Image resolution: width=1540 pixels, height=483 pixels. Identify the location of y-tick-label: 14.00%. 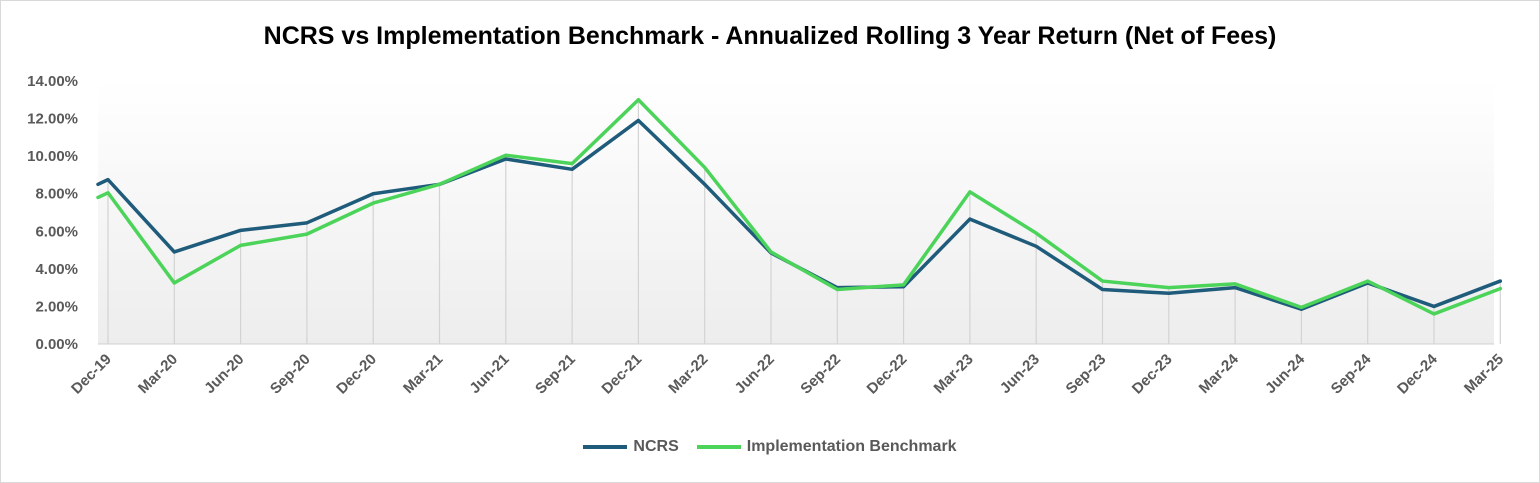
(52, 81).